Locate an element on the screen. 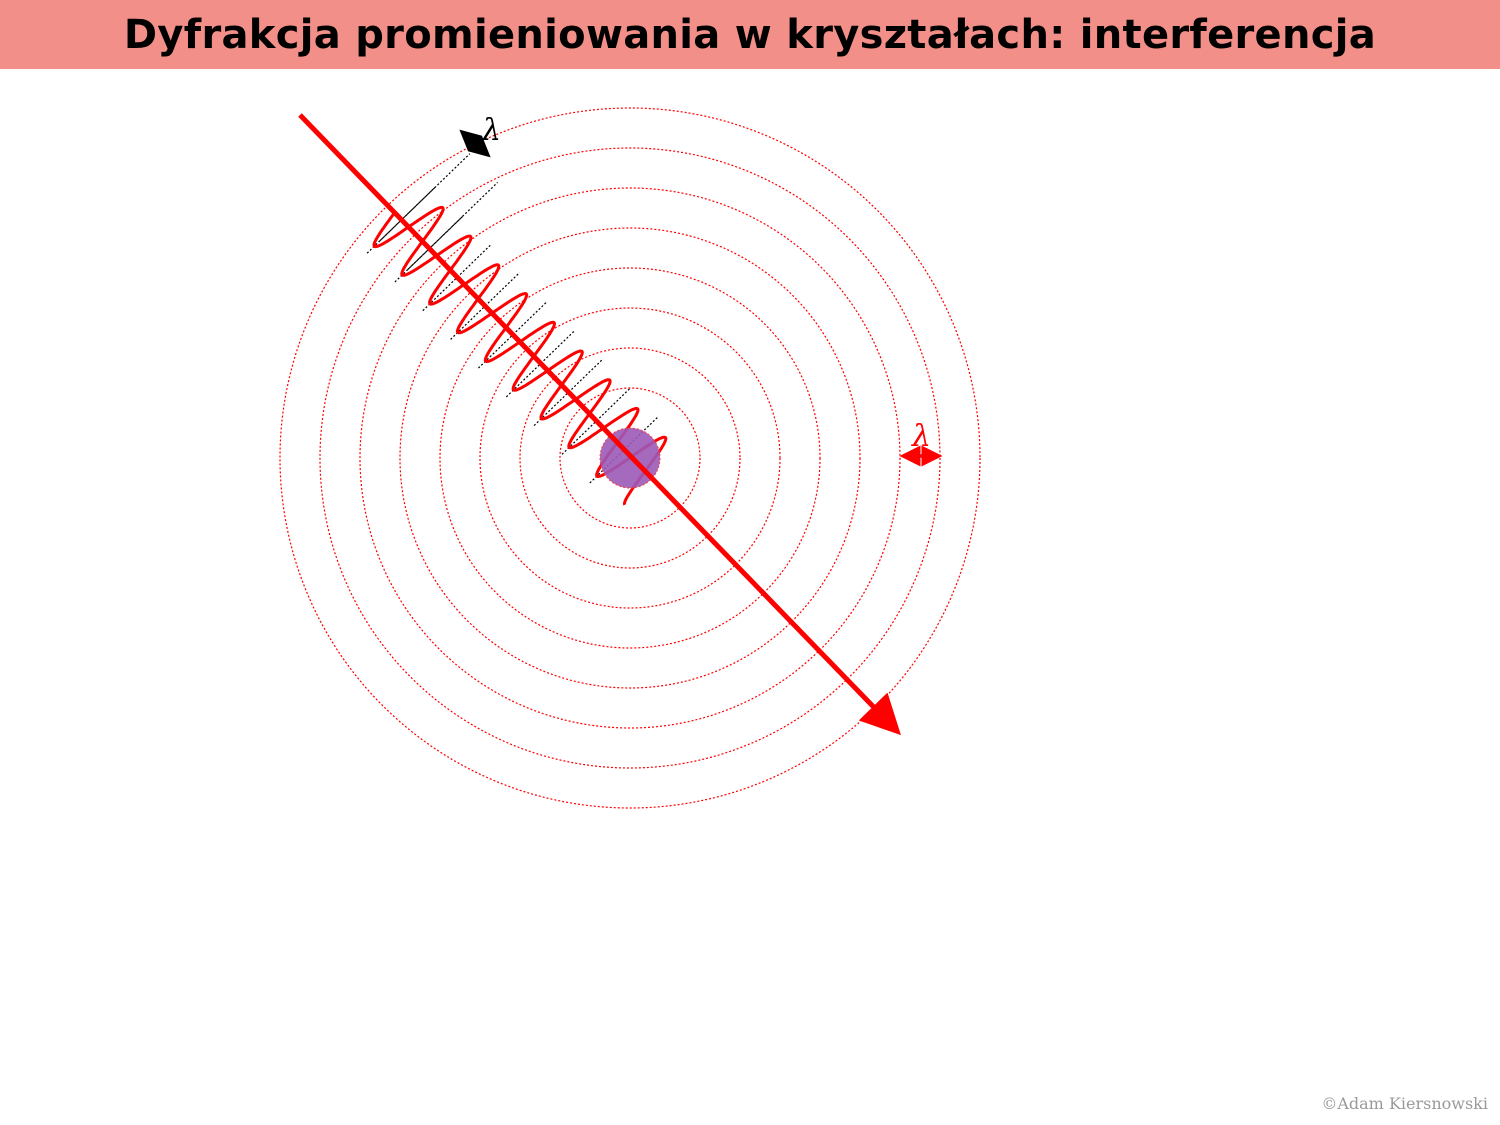 This screenshot has width=1500, height=1125. scattered-wavelength-label: λ is located at coordinates (921, 436).